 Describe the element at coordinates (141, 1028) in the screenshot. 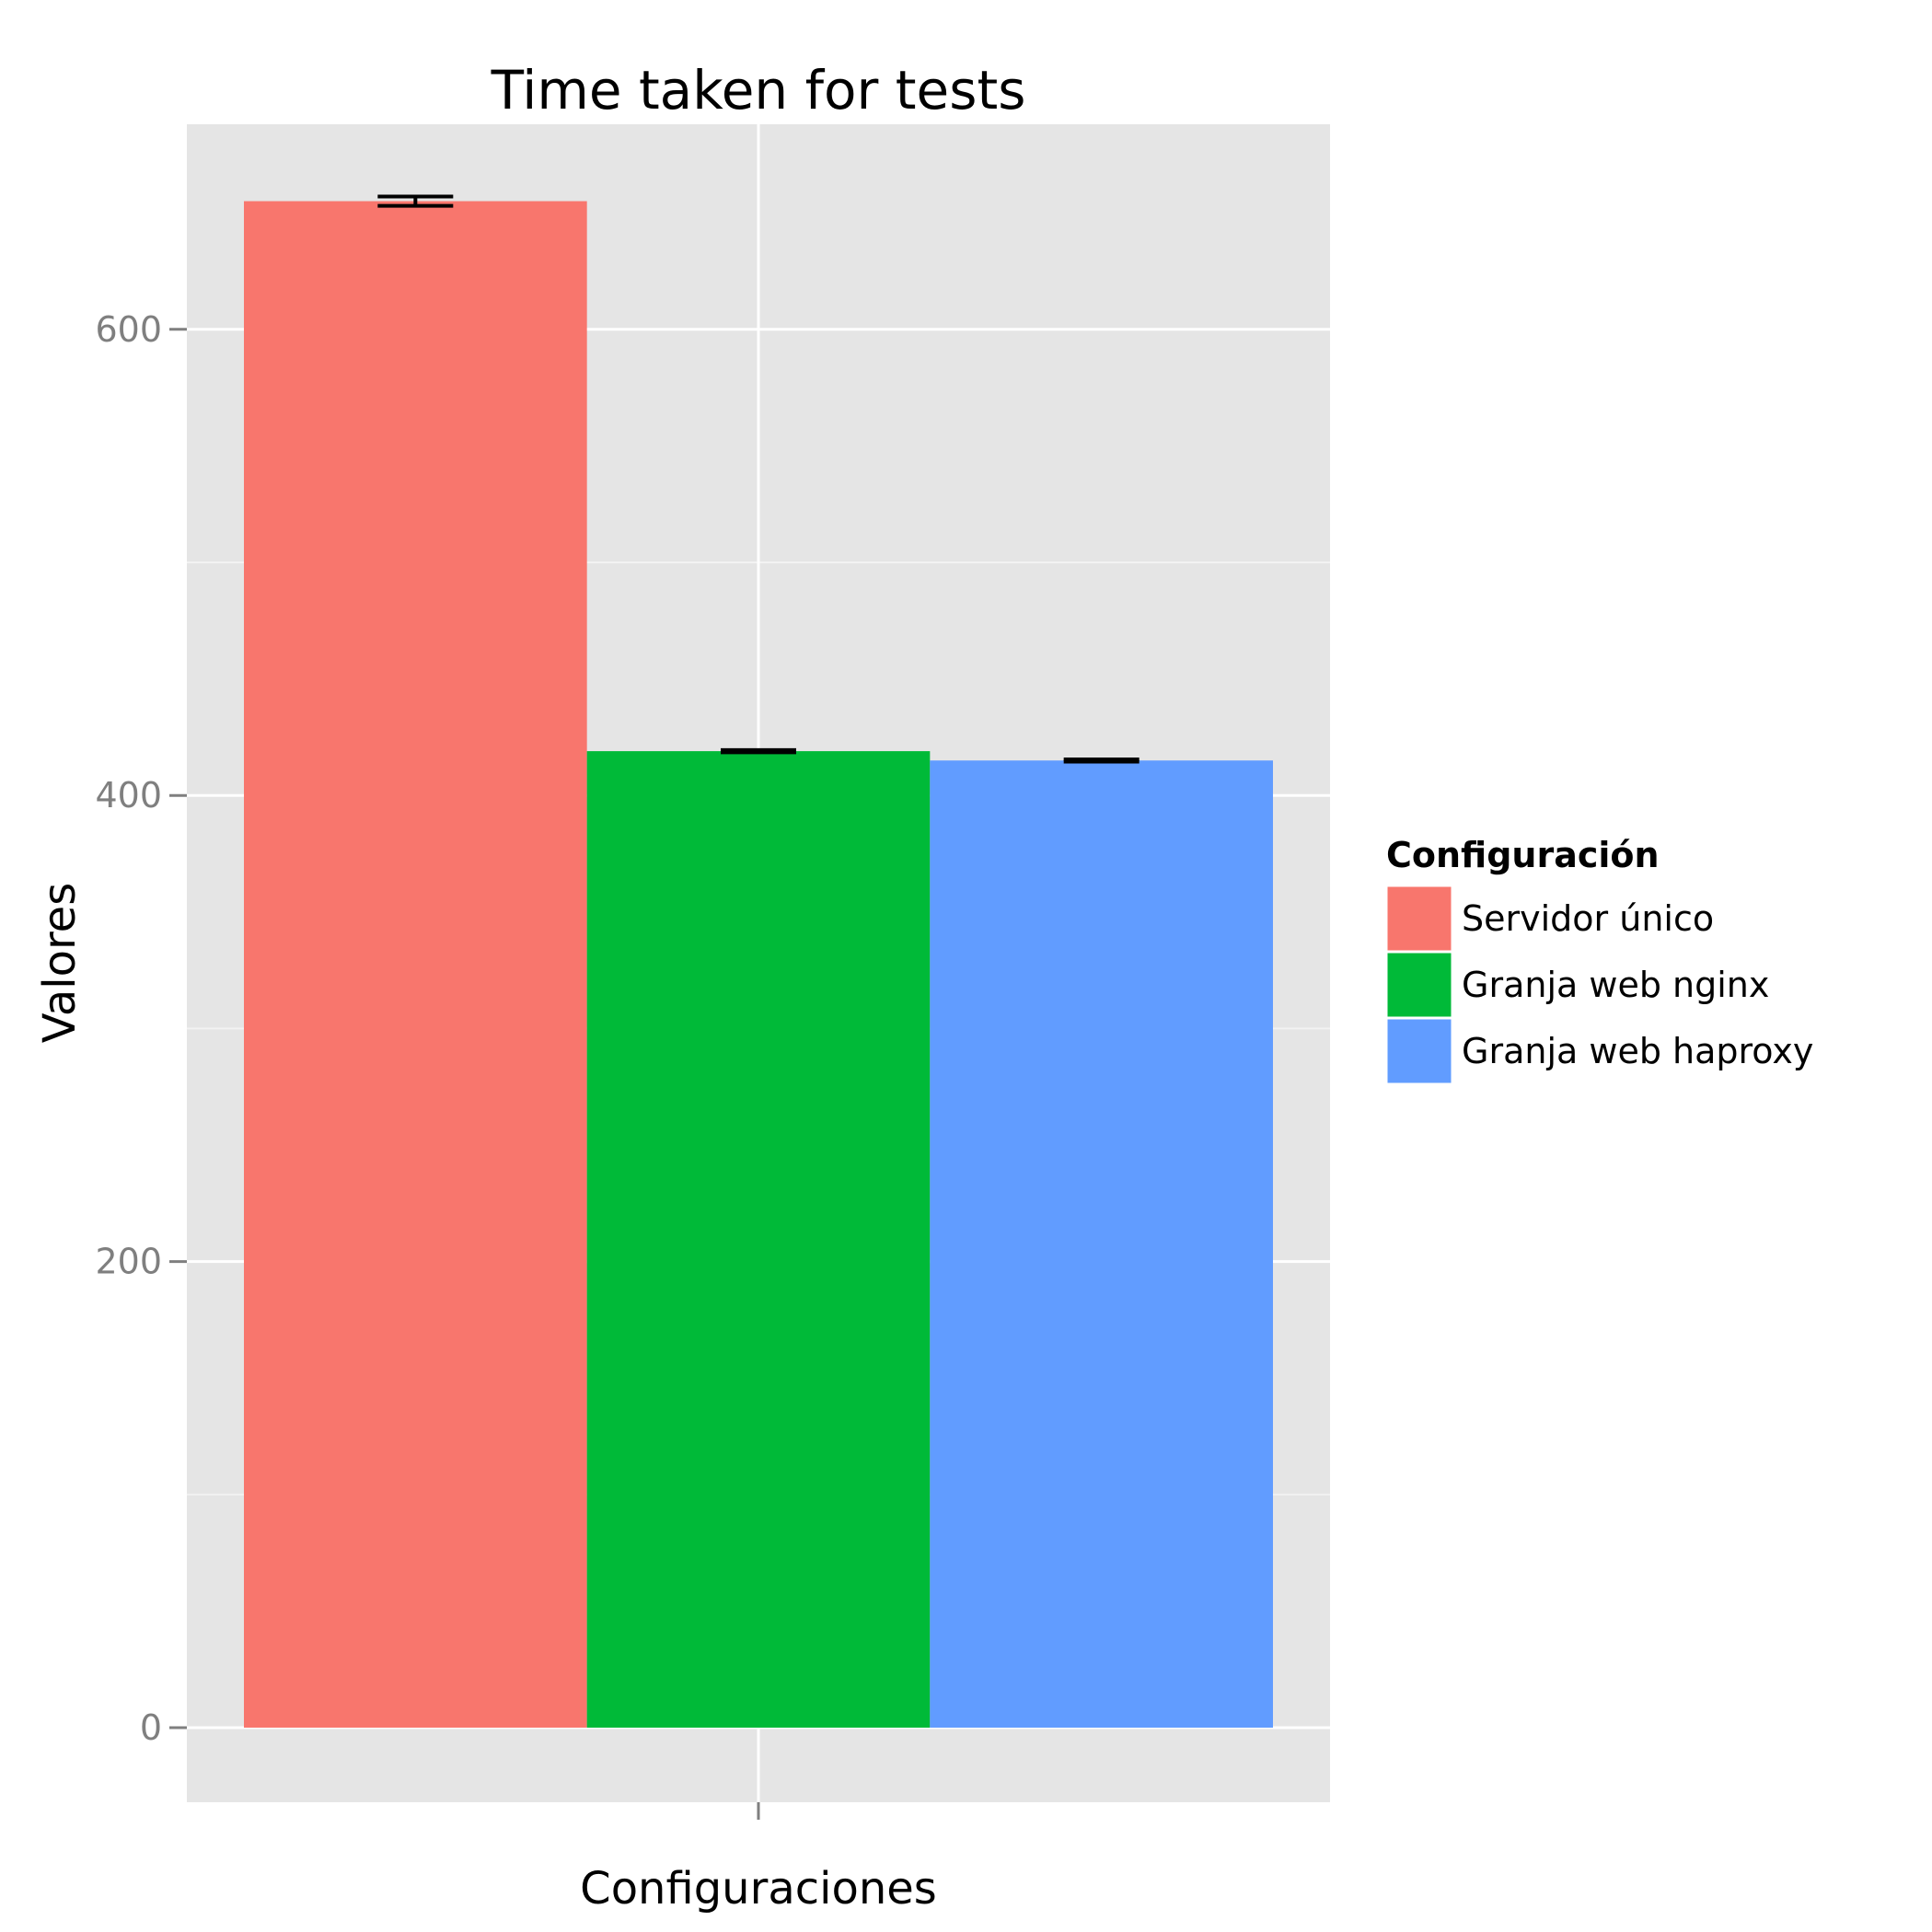

I see `y-axis: 0 200 400 600` at that location.